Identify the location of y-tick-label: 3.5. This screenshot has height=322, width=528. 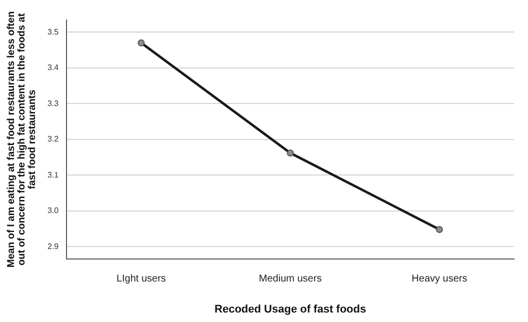
(53, 31).